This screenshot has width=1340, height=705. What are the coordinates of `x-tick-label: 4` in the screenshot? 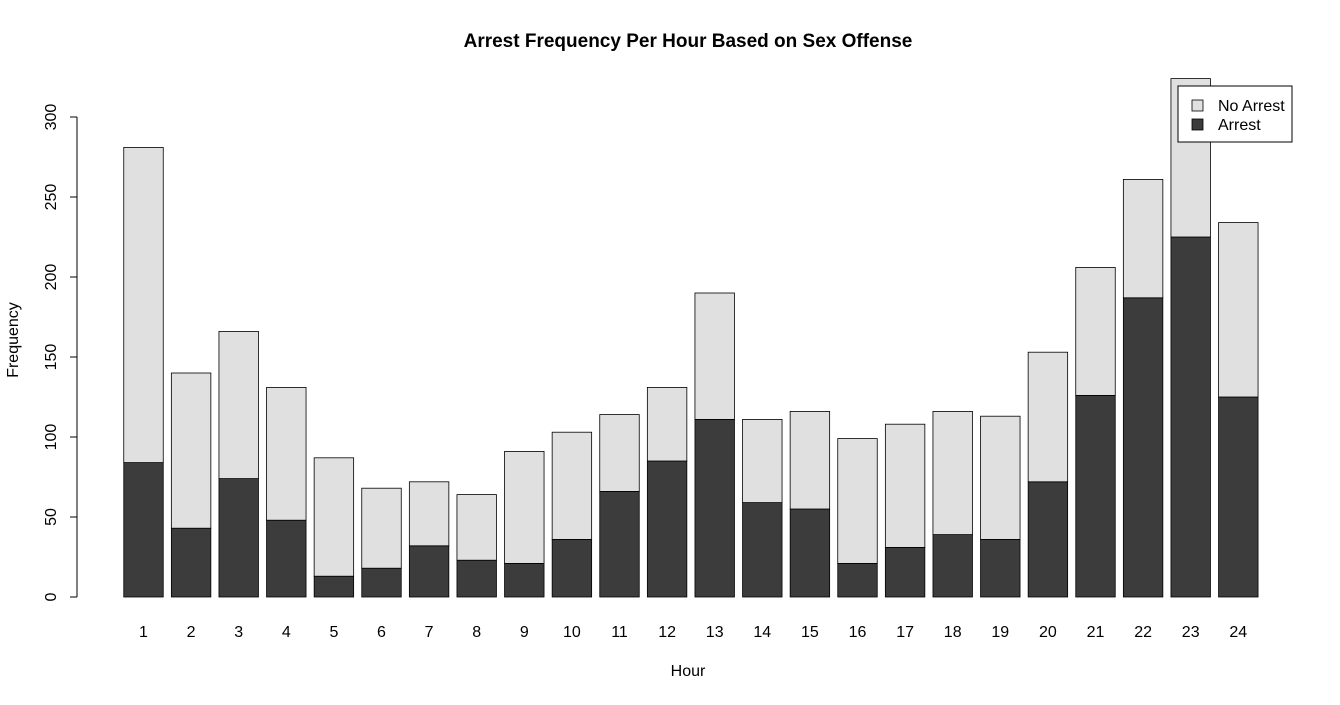 It's located at (286, 632).